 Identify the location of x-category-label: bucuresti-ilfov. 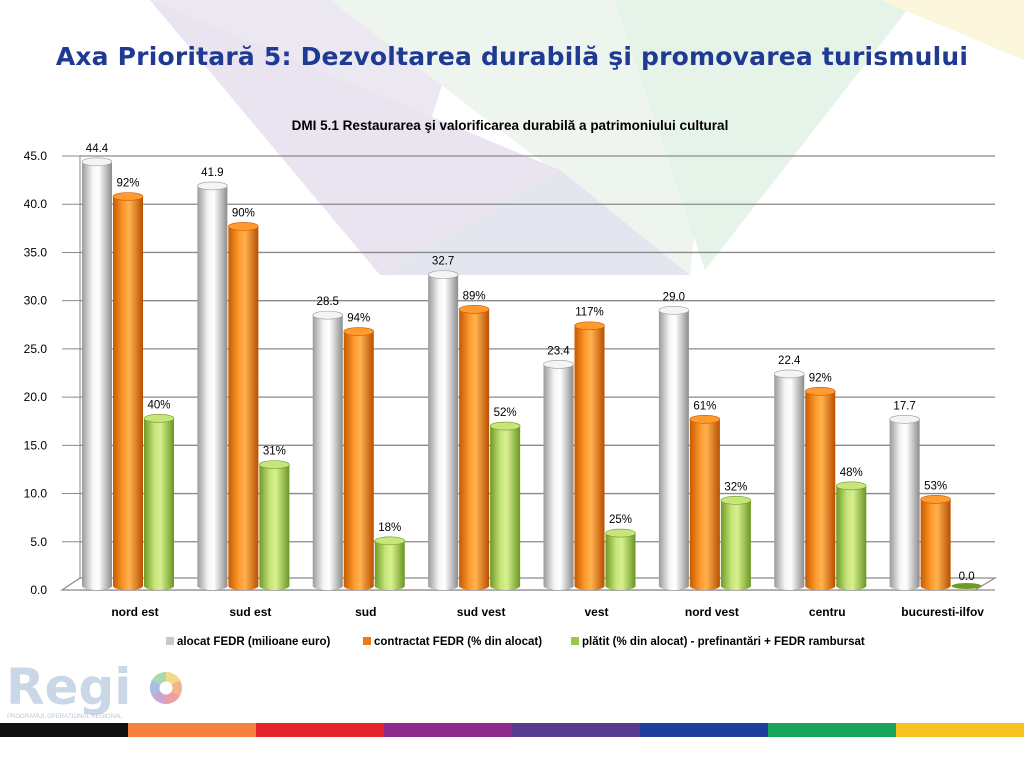
(942, 612).